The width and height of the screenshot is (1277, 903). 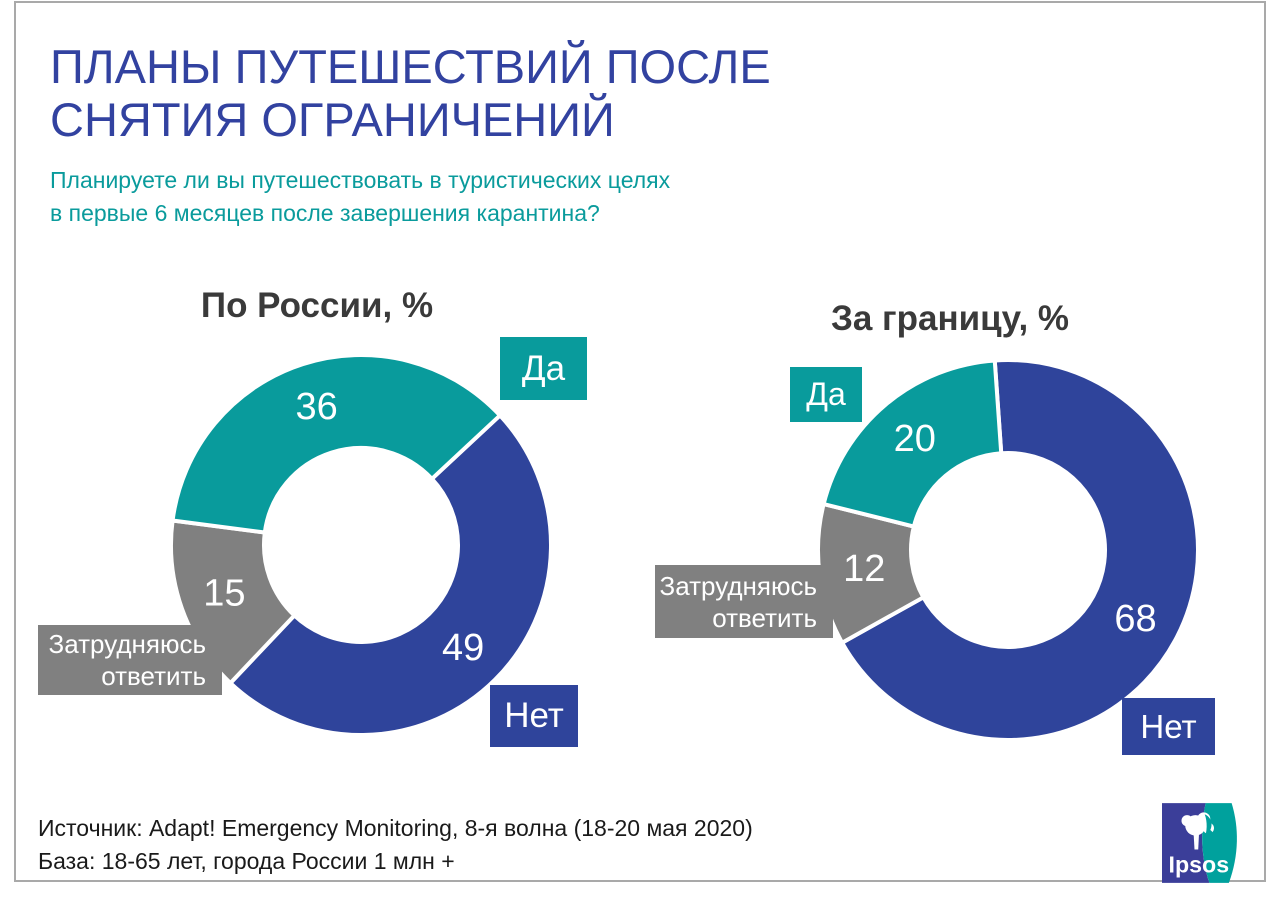 What do you see at coordinates (224, 594) in the screenshot?
I see `slice-value-dk: 15` at bounding box center [224, 594].